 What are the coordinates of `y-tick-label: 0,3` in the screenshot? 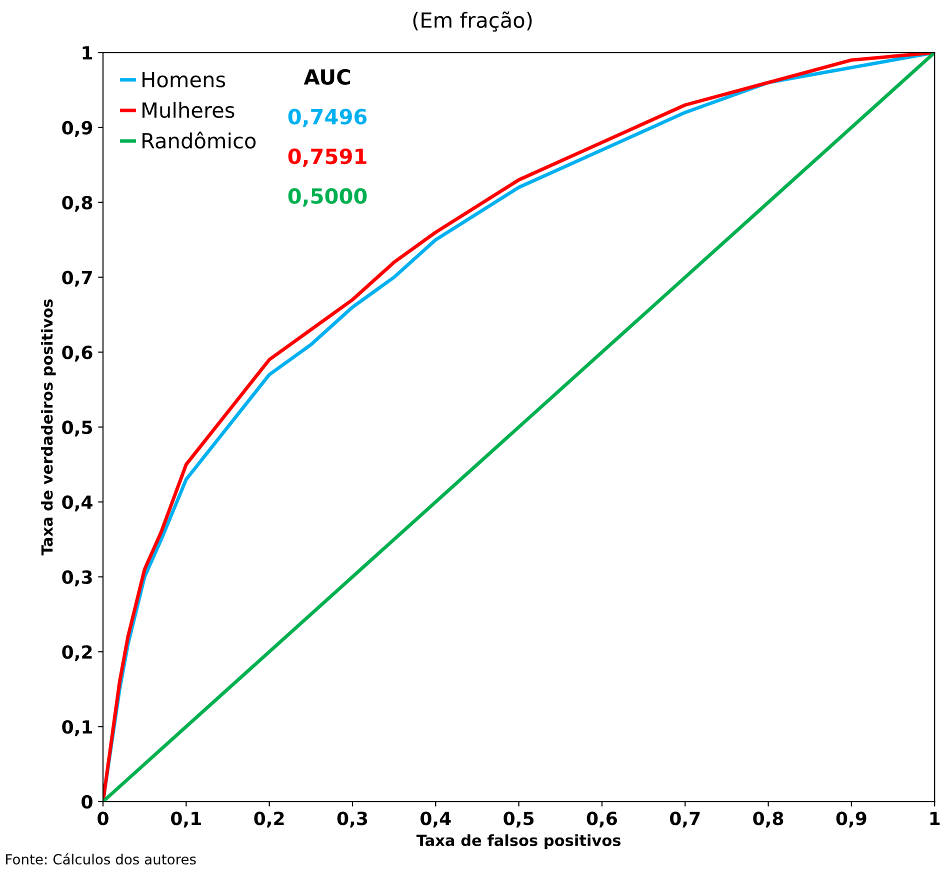 It's located at (77, 578).